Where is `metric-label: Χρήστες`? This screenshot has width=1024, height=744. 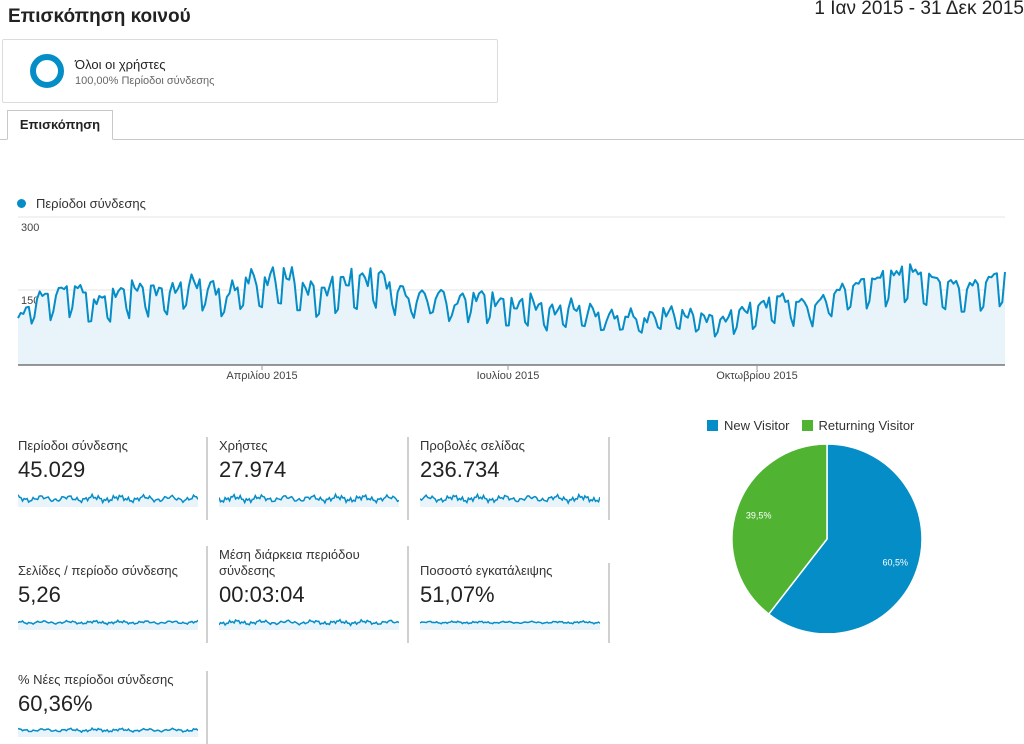
metric-label: Χρήστες is located at coordinates (243, 445).